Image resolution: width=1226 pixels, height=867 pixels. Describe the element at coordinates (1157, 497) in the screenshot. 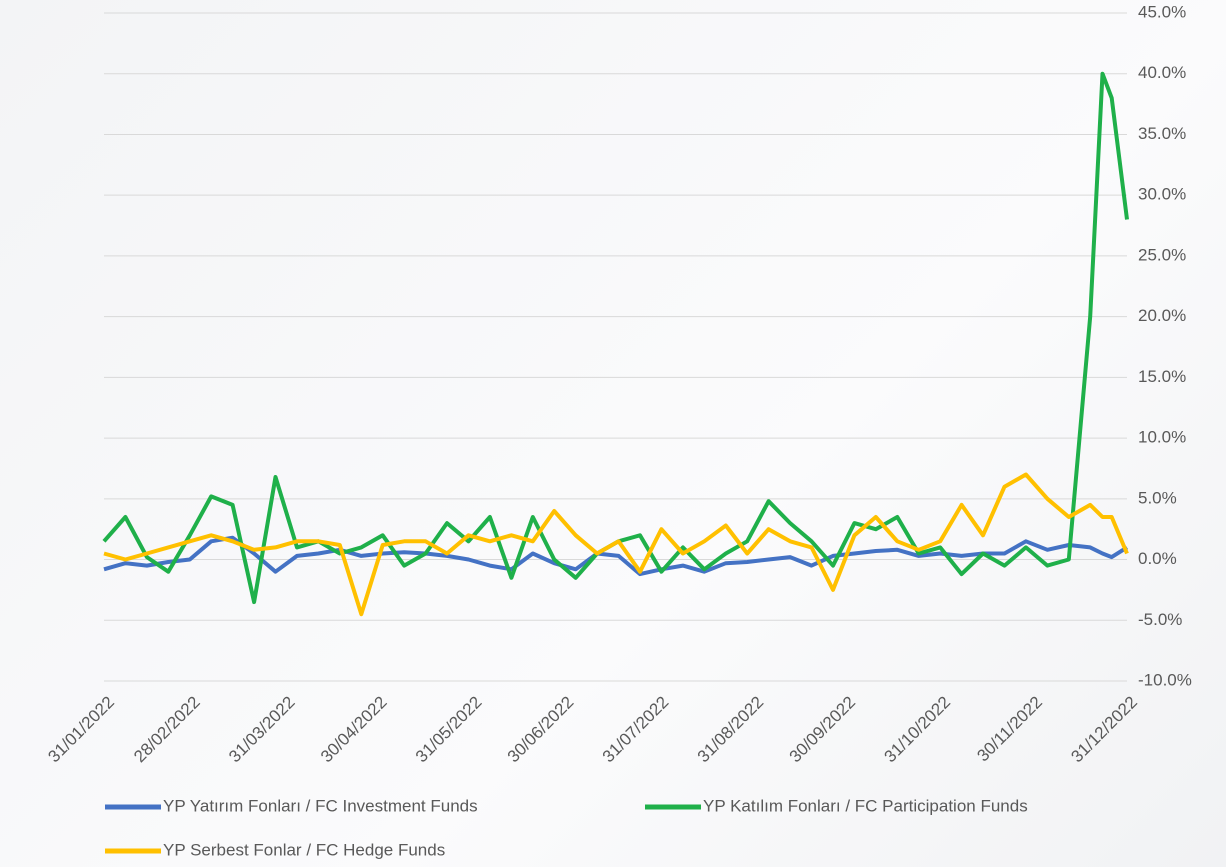

I see `y-tick-label: 5.0%` at that location.